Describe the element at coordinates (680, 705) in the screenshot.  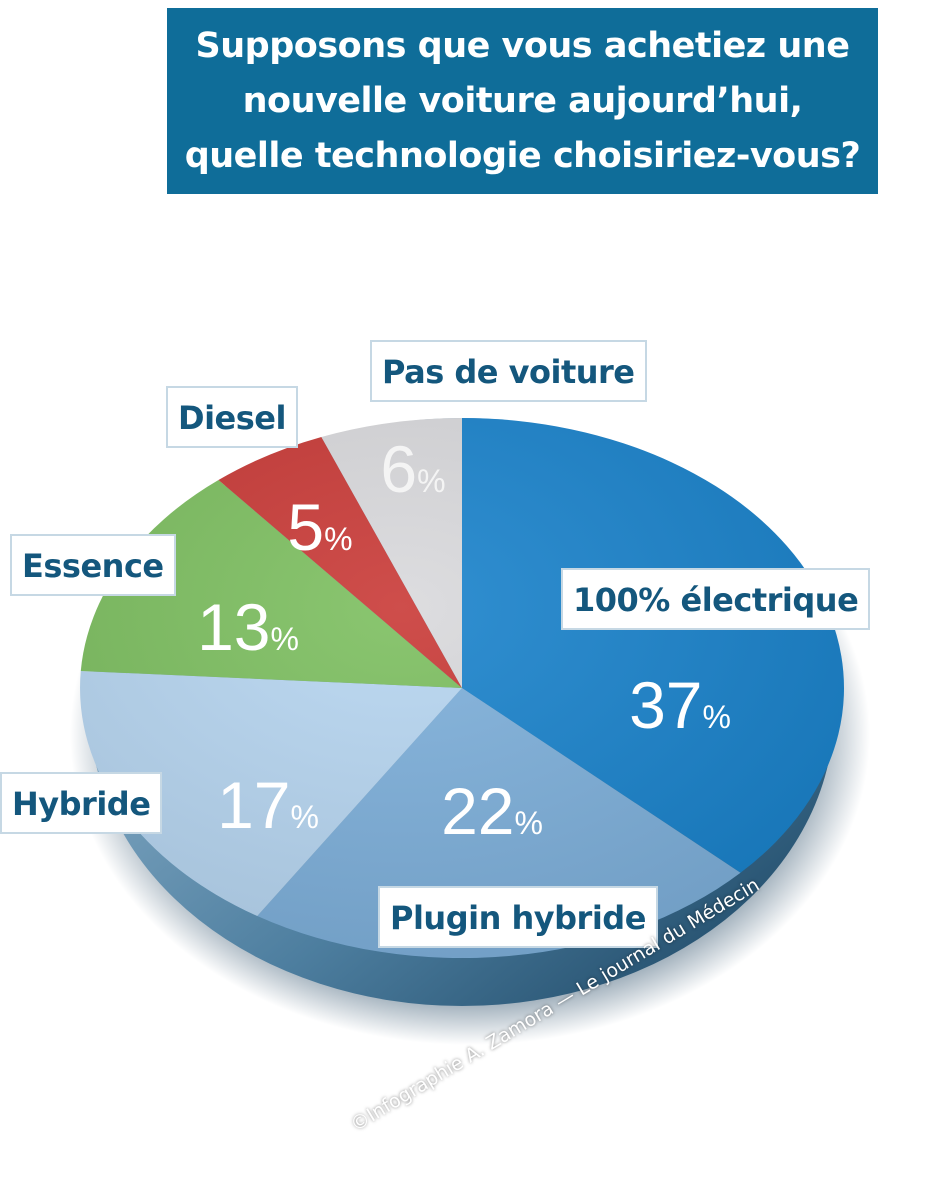
I see `pct-label-electrique: 37%` at that location.